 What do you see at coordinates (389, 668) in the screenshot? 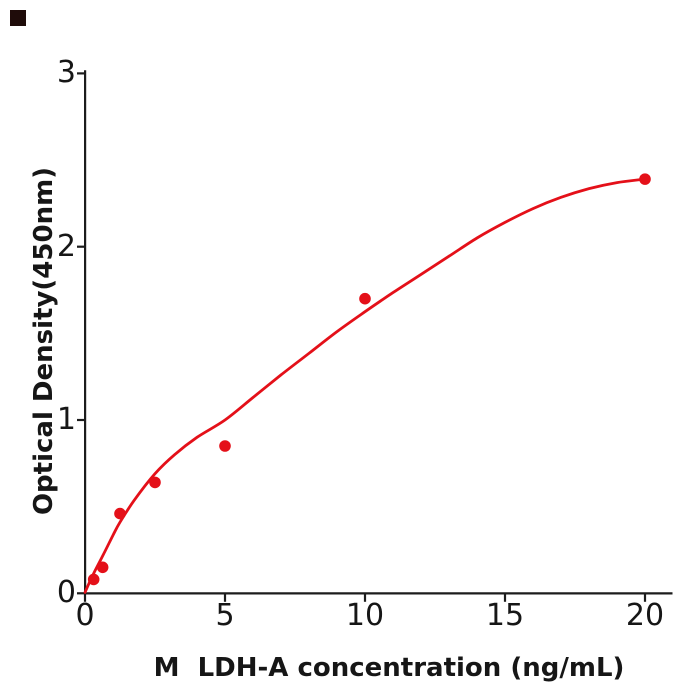
I see `x-axis-title: M LDH-A concentration (ng/mL)` at bounding box center [389, 668].